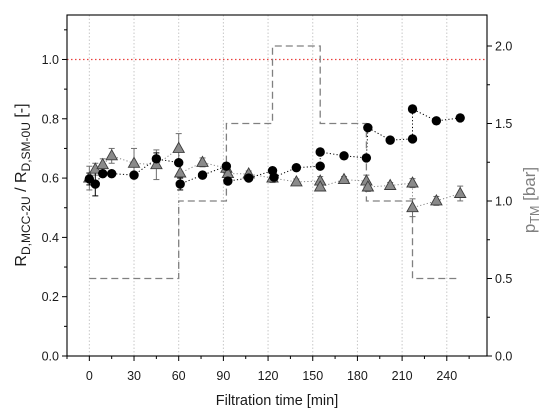 This screenshot has width=550, height=416. Describe the element at coordinates (50, 357) in the screenshot. I see `y-left-tick-label: 0.0` at that location.